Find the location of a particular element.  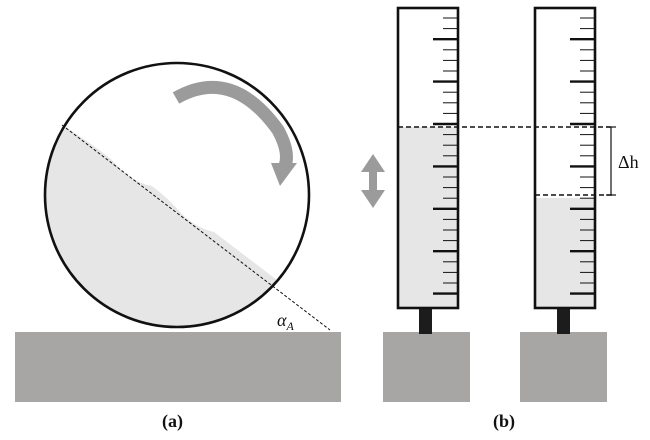

graduation-ticks-left is located at coordinates (445, 156).